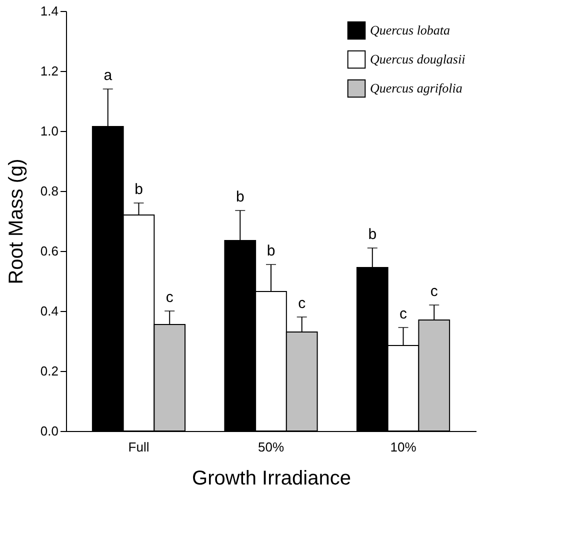 The width and height of the screenshot is (571, 548). Describe the element at coordinates (271, 479) in the screenshot. I see `x-axis-title: Growth Irradiance` at that location.